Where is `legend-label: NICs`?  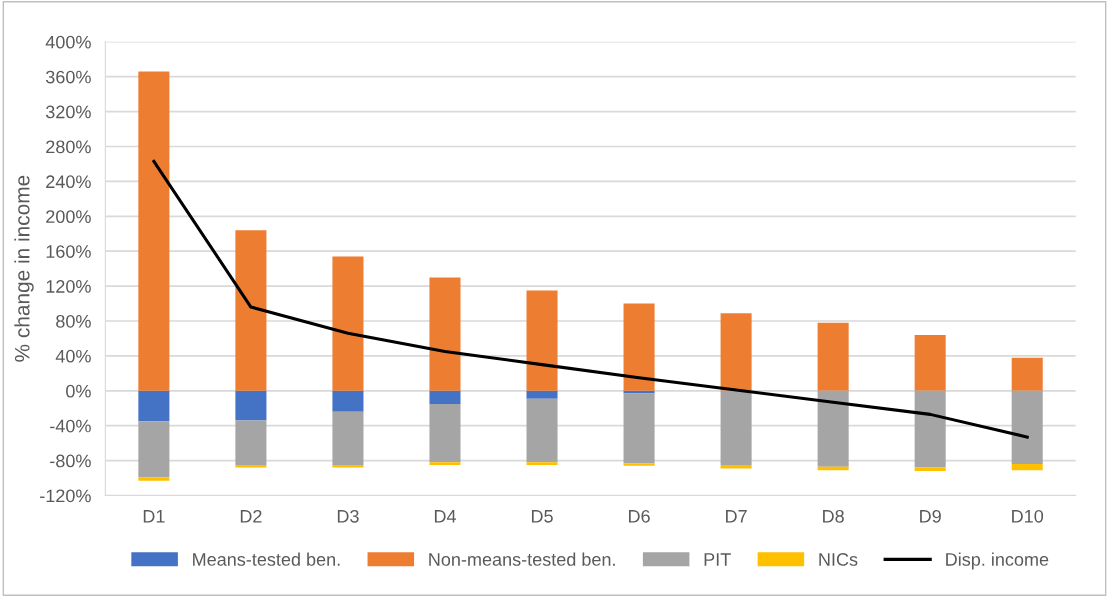
legend-label: NICs is located at coordinates (838, 559).